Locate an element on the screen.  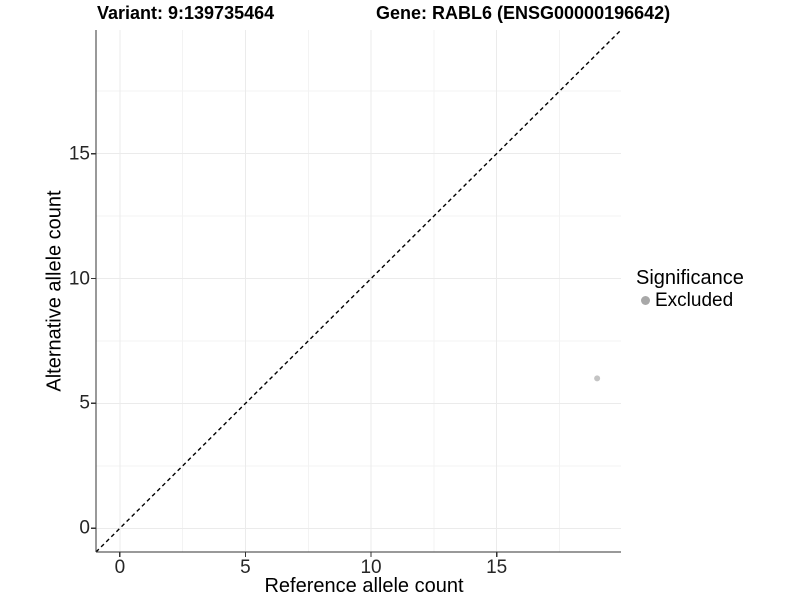
x-tick-label: 15 is located at coordinates (497, 567).